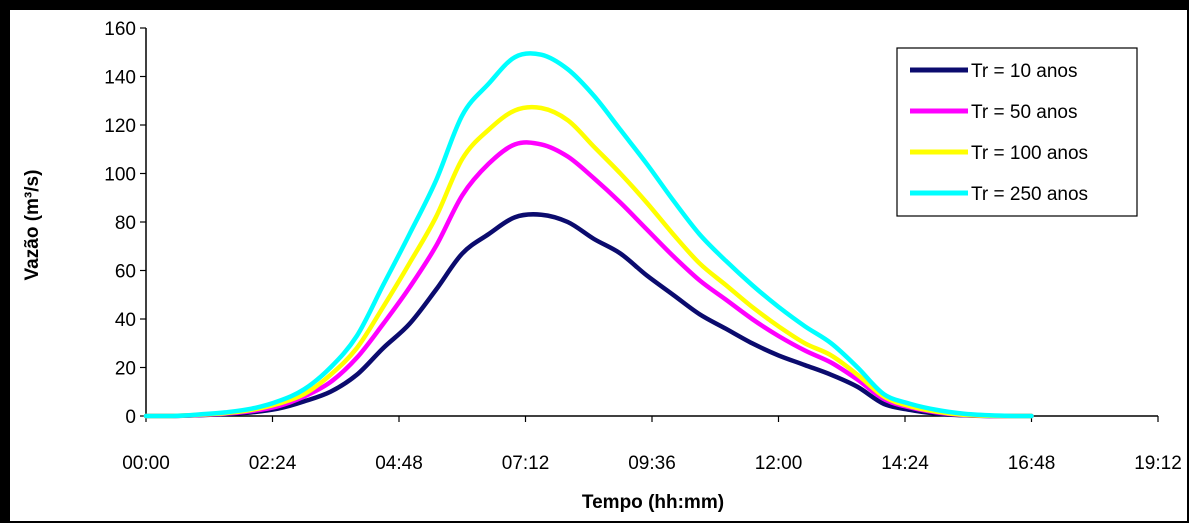 This screenshot has height=523, width=1189. Describe the element at coordinates (125, 223) in the screenshot. I see `y-tick-label: 80` at that location.